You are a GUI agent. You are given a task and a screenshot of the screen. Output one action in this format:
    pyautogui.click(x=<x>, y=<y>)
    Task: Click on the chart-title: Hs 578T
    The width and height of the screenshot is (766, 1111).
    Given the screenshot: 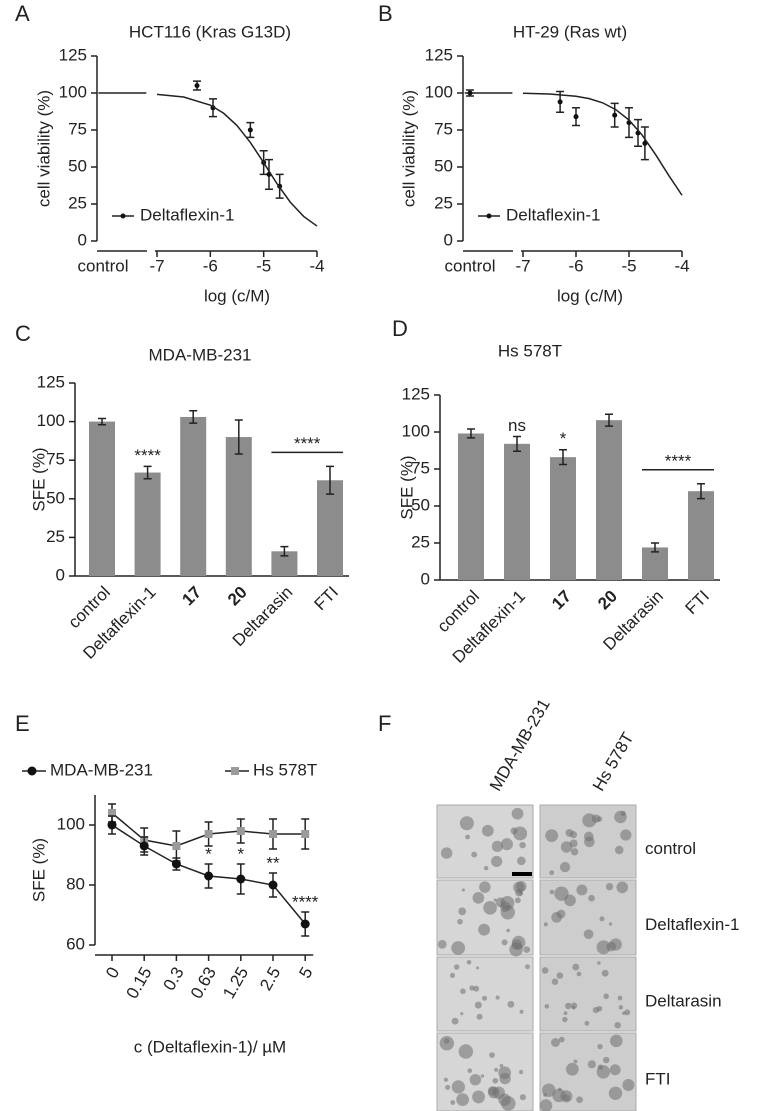 What is the action you would take?
    pyautogui.click(x=530, y=350)
    